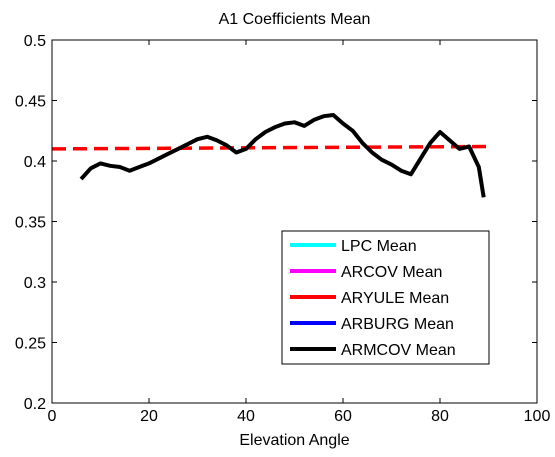 The image size is (555, 457). Describe the element at coordinates (30, 102) in the screenshot. I see `y-tick-label: 0.45` at that location.